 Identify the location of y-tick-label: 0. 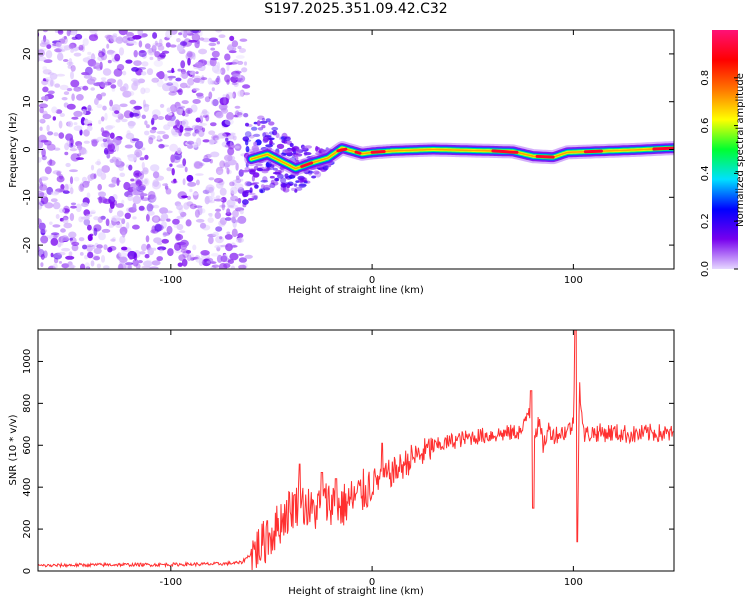
(27, 149).